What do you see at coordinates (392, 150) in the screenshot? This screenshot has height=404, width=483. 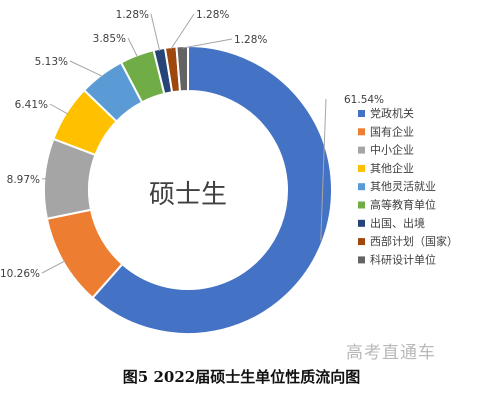 I see `legend-label-3: 中小企业` at bounding box center [392, 150].